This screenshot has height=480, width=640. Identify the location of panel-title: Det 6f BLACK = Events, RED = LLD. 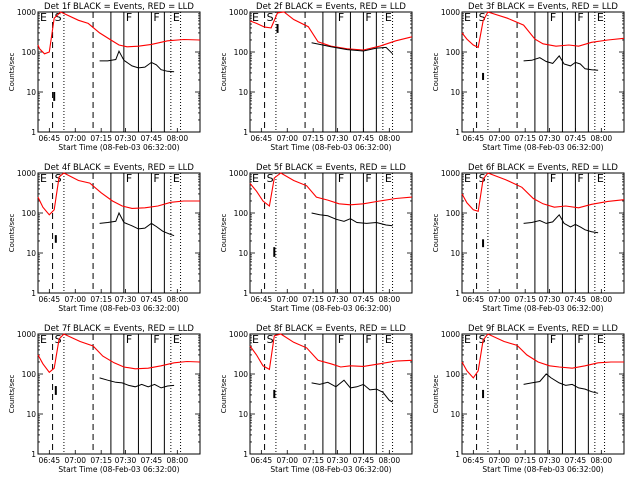
(543, 168).